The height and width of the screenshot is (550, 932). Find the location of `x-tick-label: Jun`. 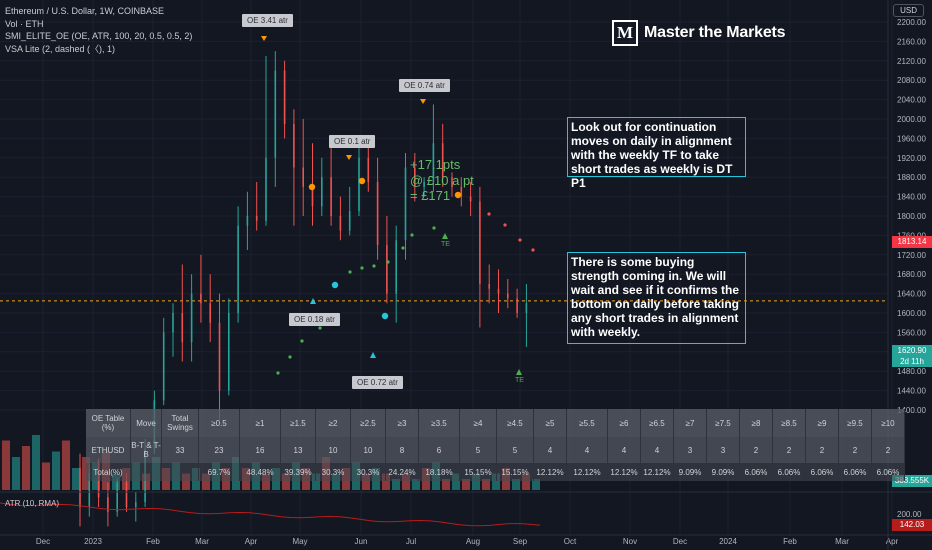

x-tick-label: Jun is located at coordinates (361, 541).